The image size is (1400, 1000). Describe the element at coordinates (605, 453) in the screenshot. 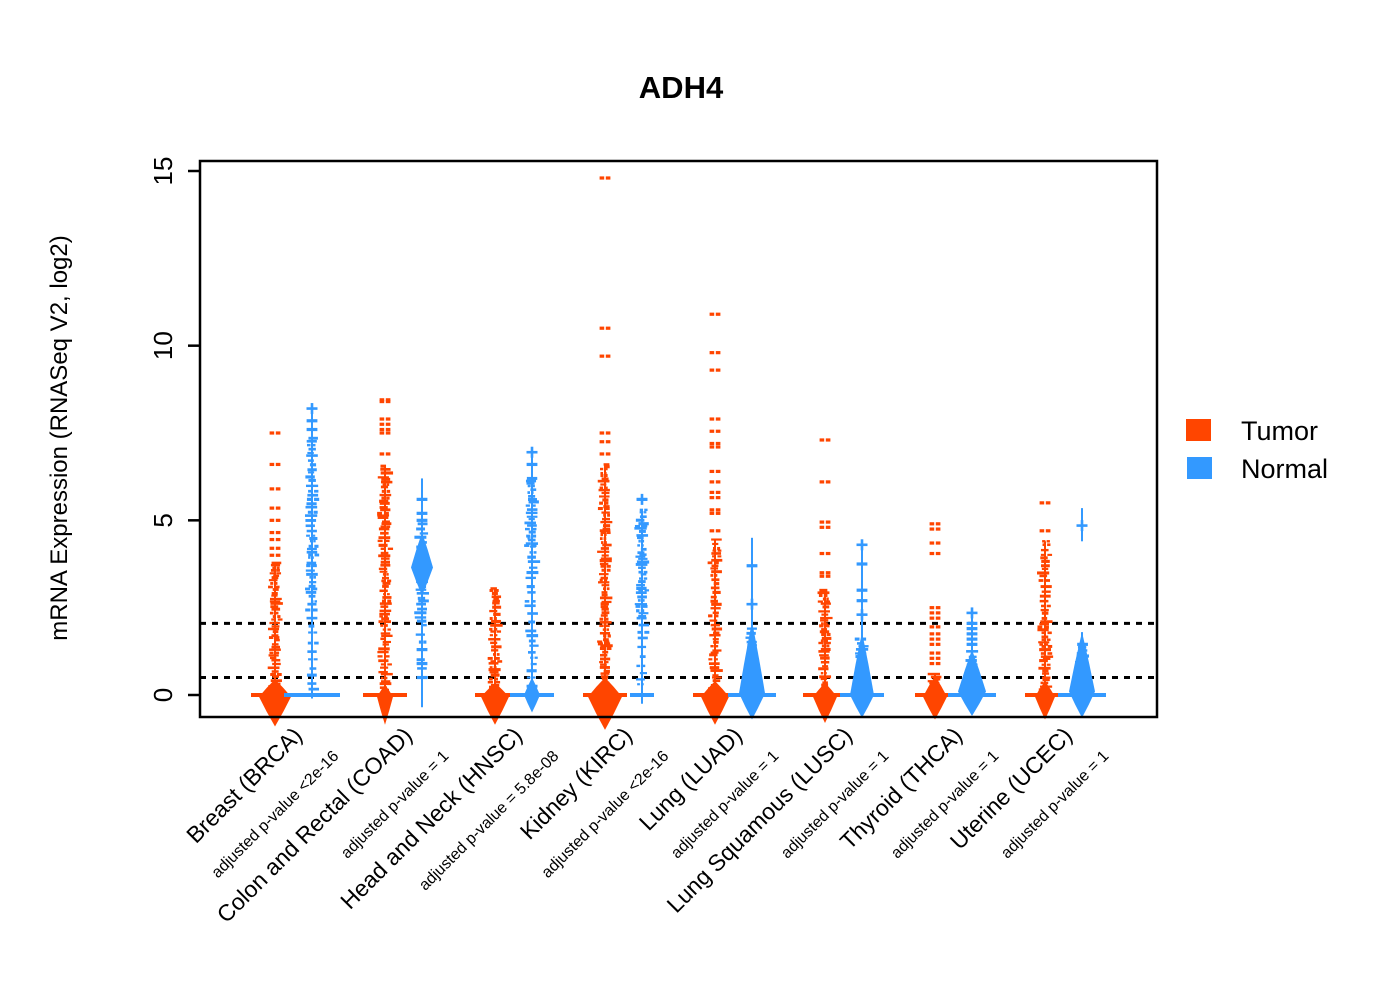

I see `violin-kidney-kirc-tumor` at that location.